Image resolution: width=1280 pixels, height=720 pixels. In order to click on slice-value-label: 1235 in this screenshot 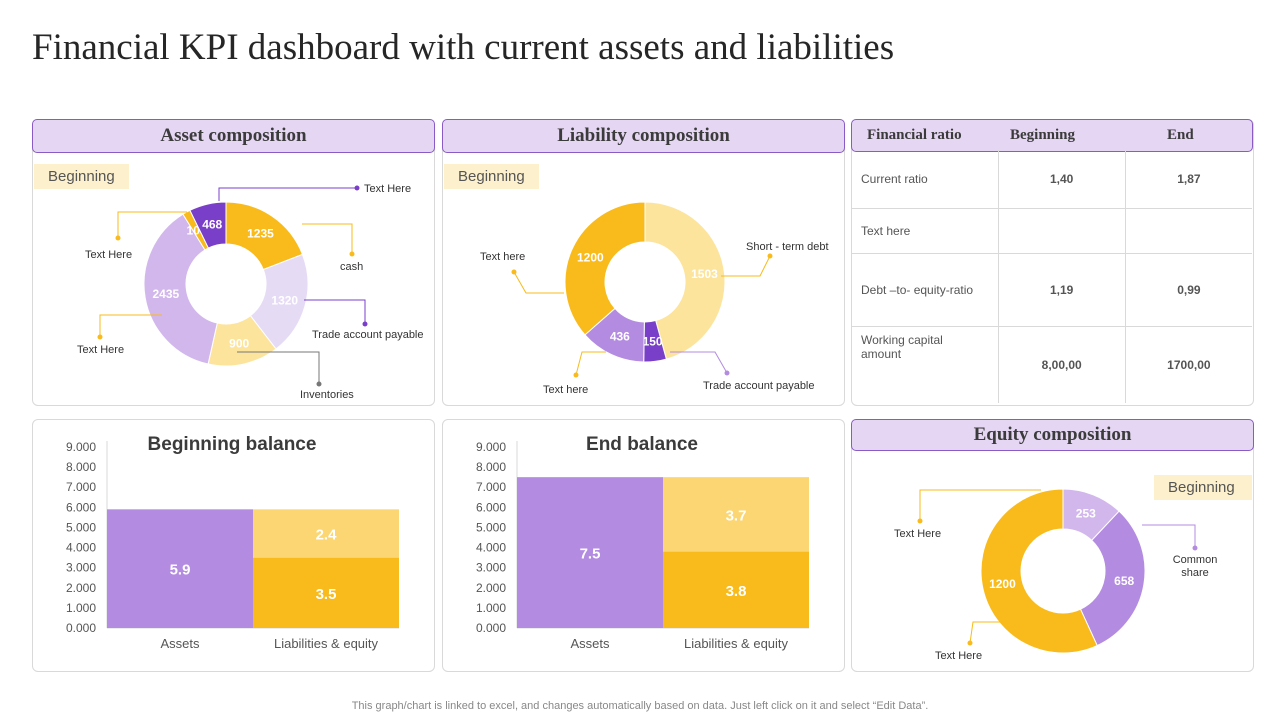, I will do `click(260, 234)`.